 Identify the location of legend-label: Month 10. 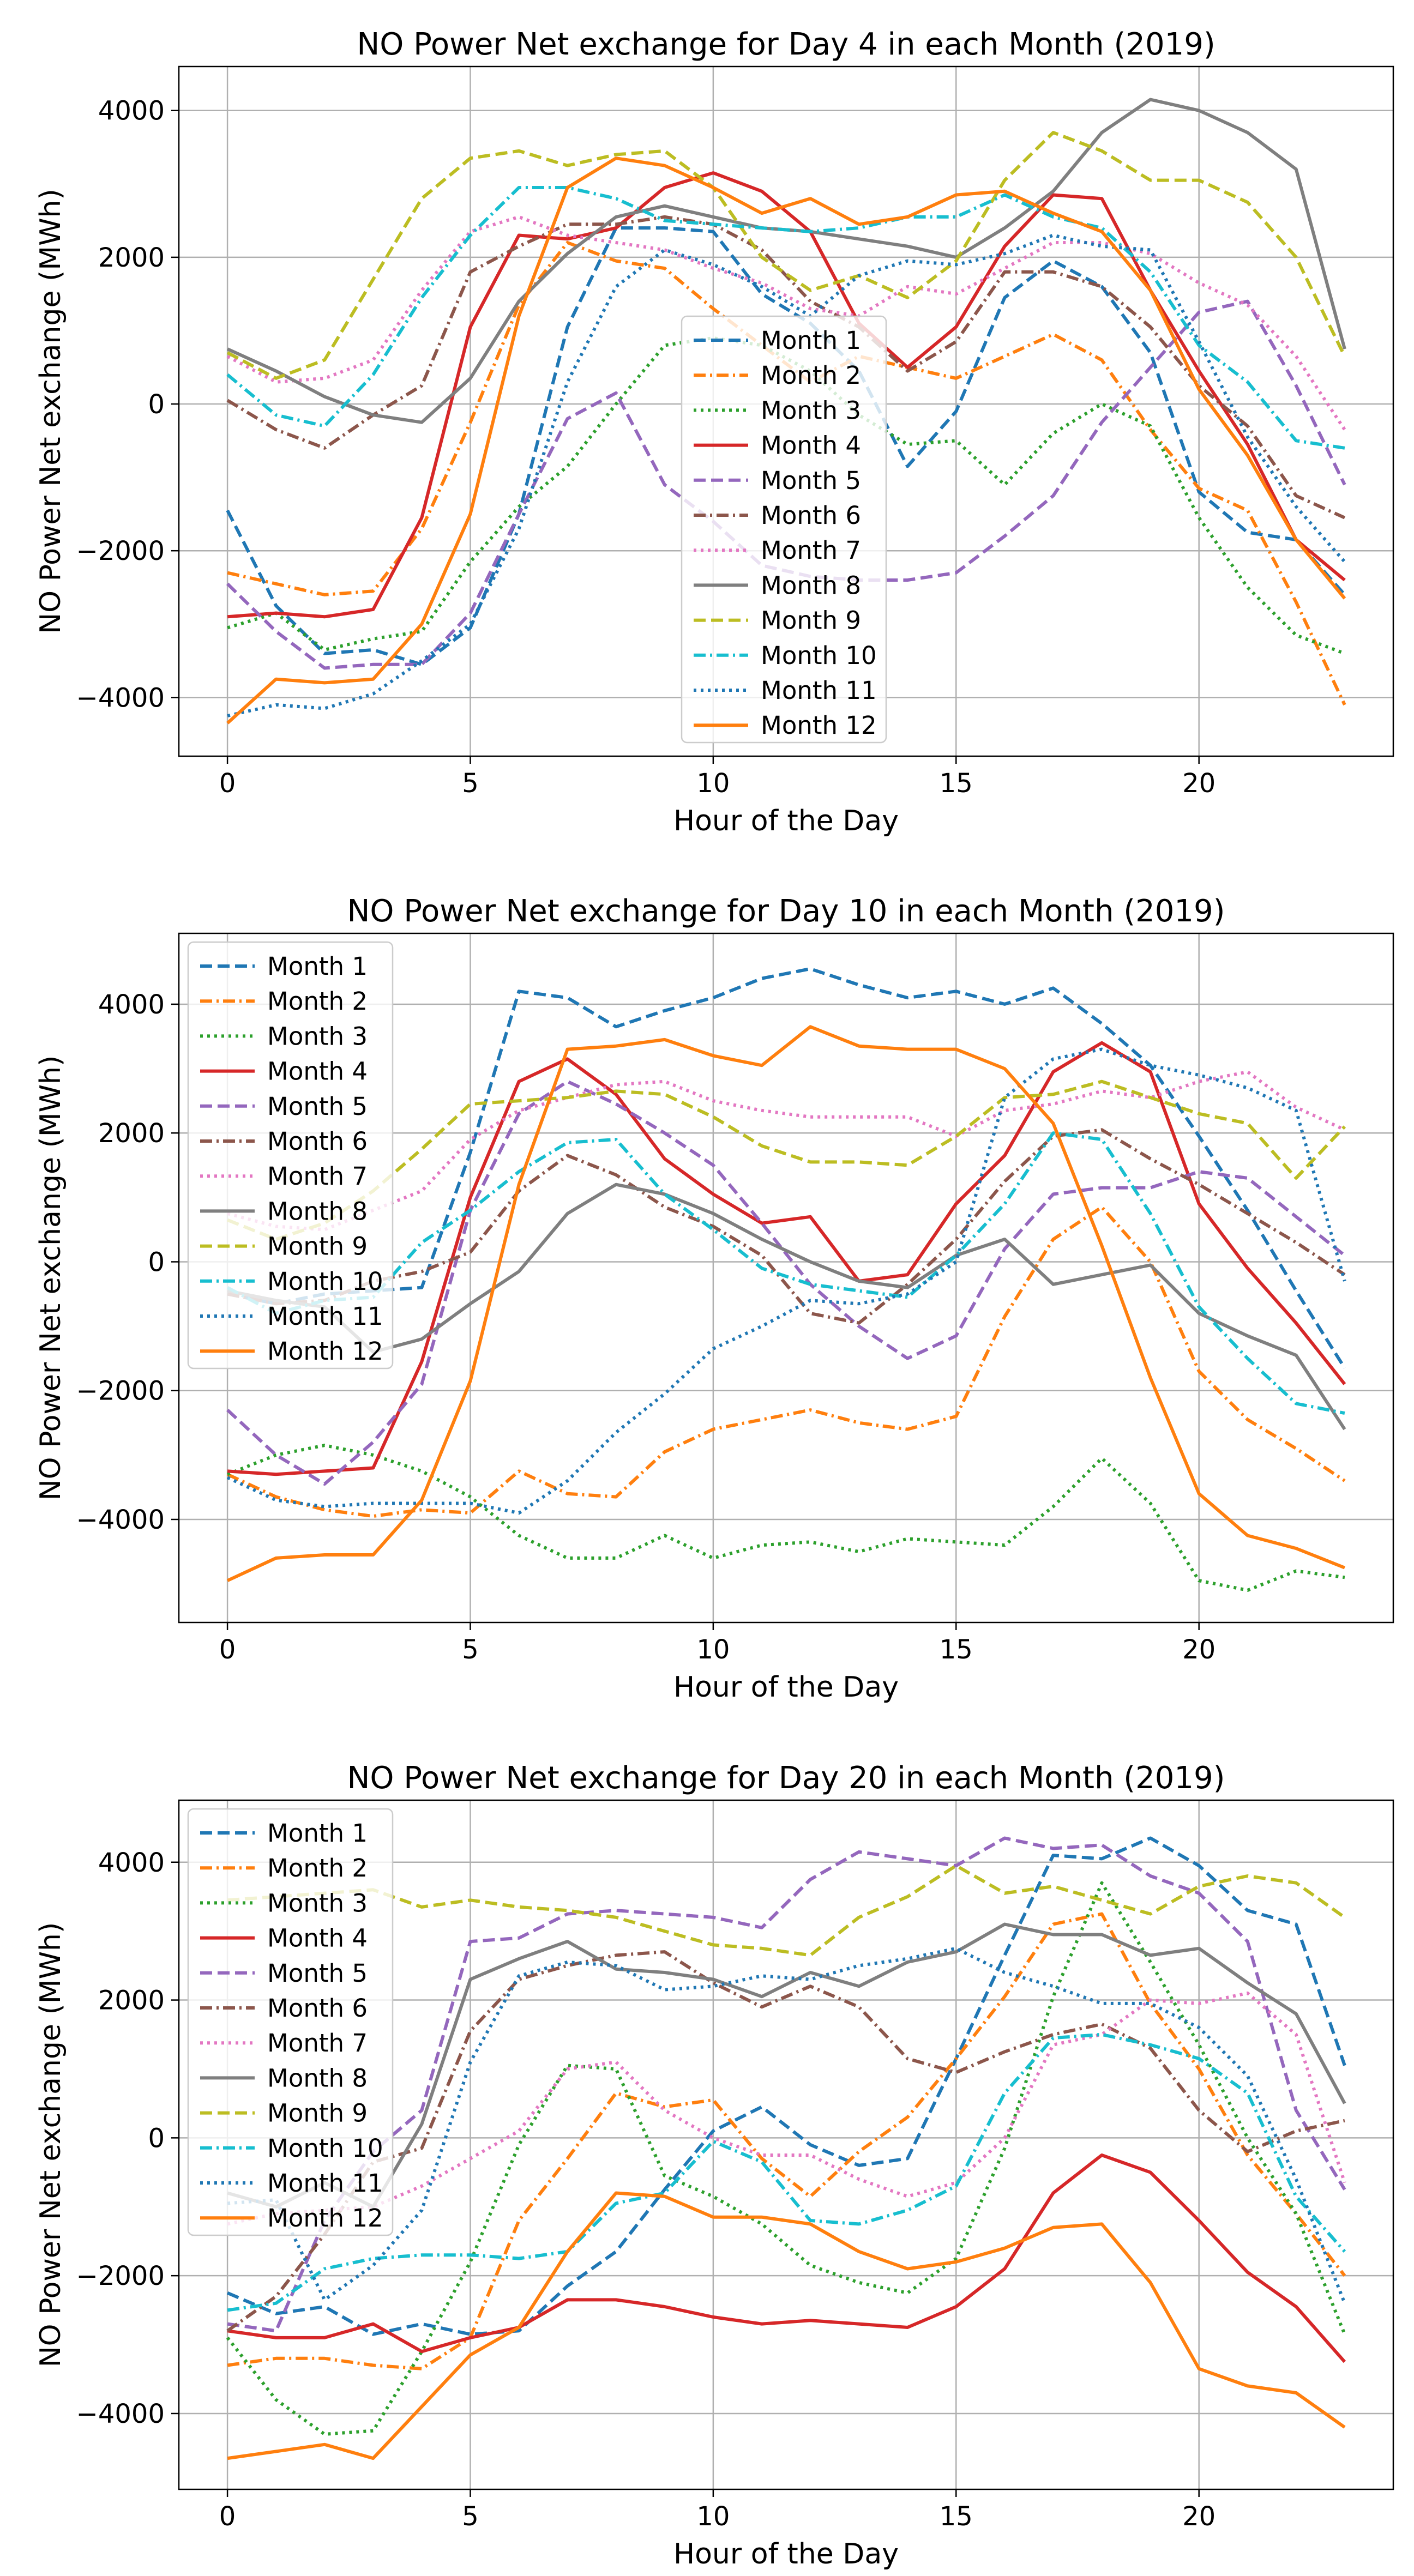
(819, 655).